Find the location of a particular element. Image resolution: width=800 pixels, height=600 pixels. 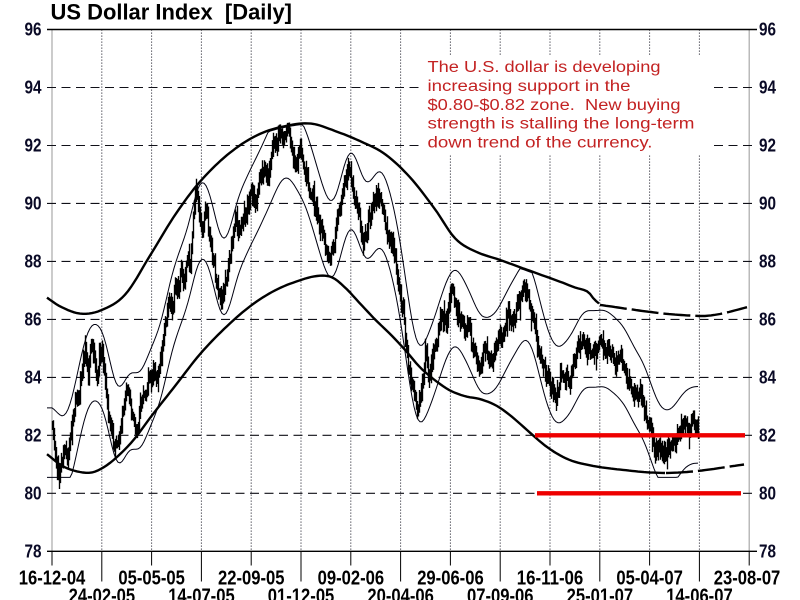

svg-text: down trend of the currency. is located at coordinates (540, 143).